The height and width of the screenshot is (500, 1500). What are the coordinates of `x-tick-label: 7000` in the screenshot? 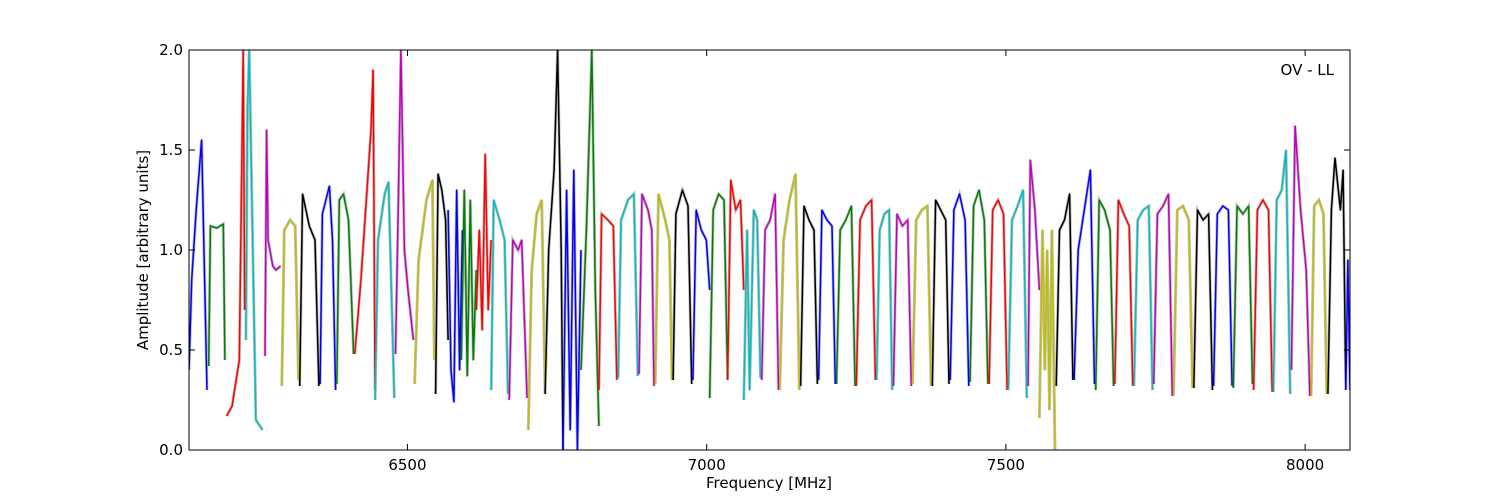 It's located at (707, 465).